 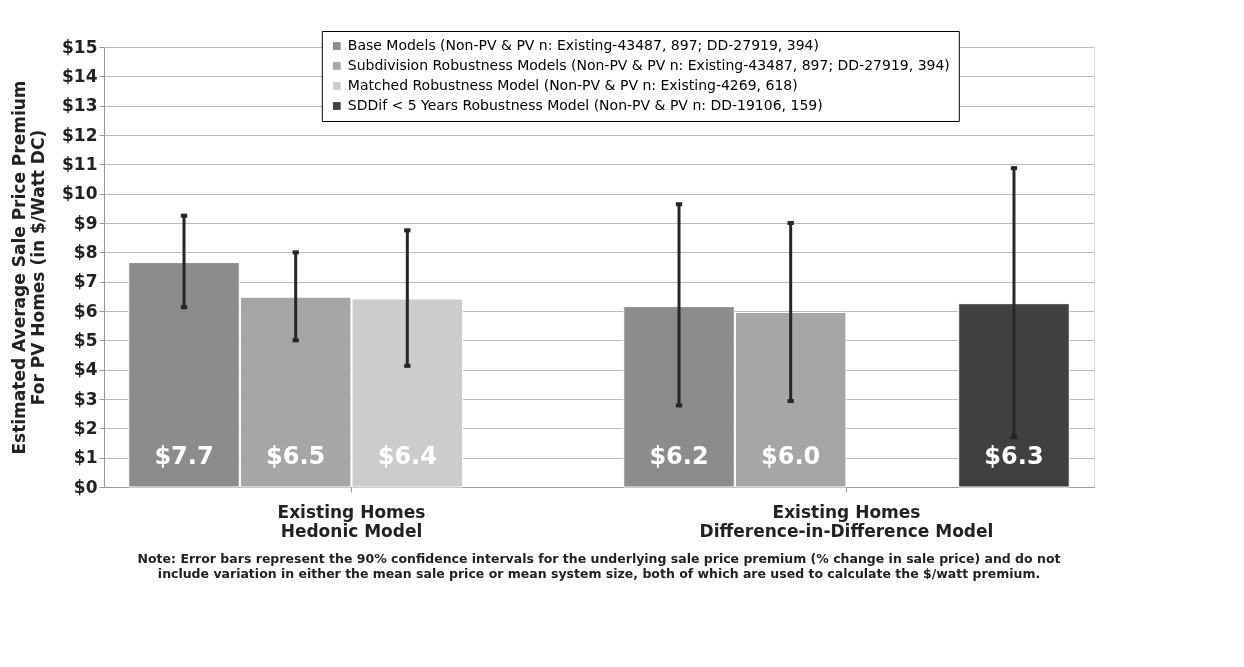 I want to click on y-tick-label: $9, so click(x=85, y=222).